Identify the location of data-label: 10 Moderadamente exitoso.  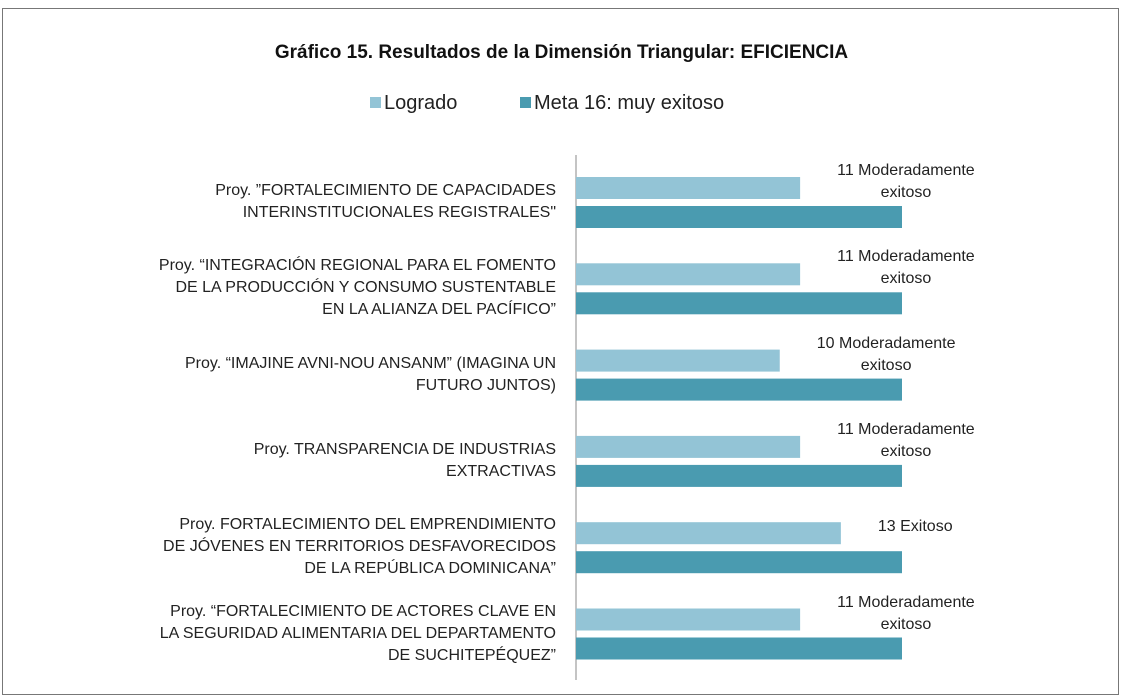
(886, 354).